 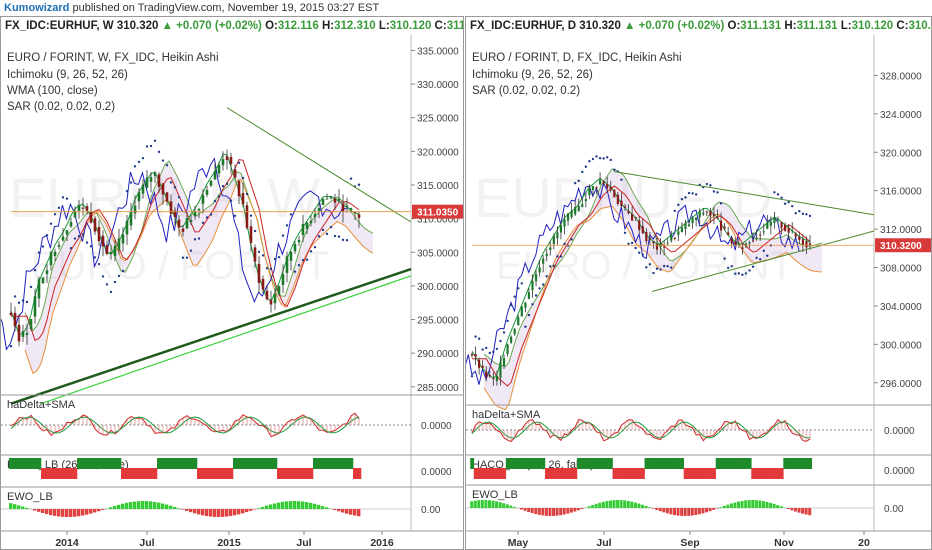 What do you see at coordinates (61, 107) in the screenshot?
I see `indicator-label: SAR (0.02, 0.02, 0.2)` at bounding box center [61, 107].